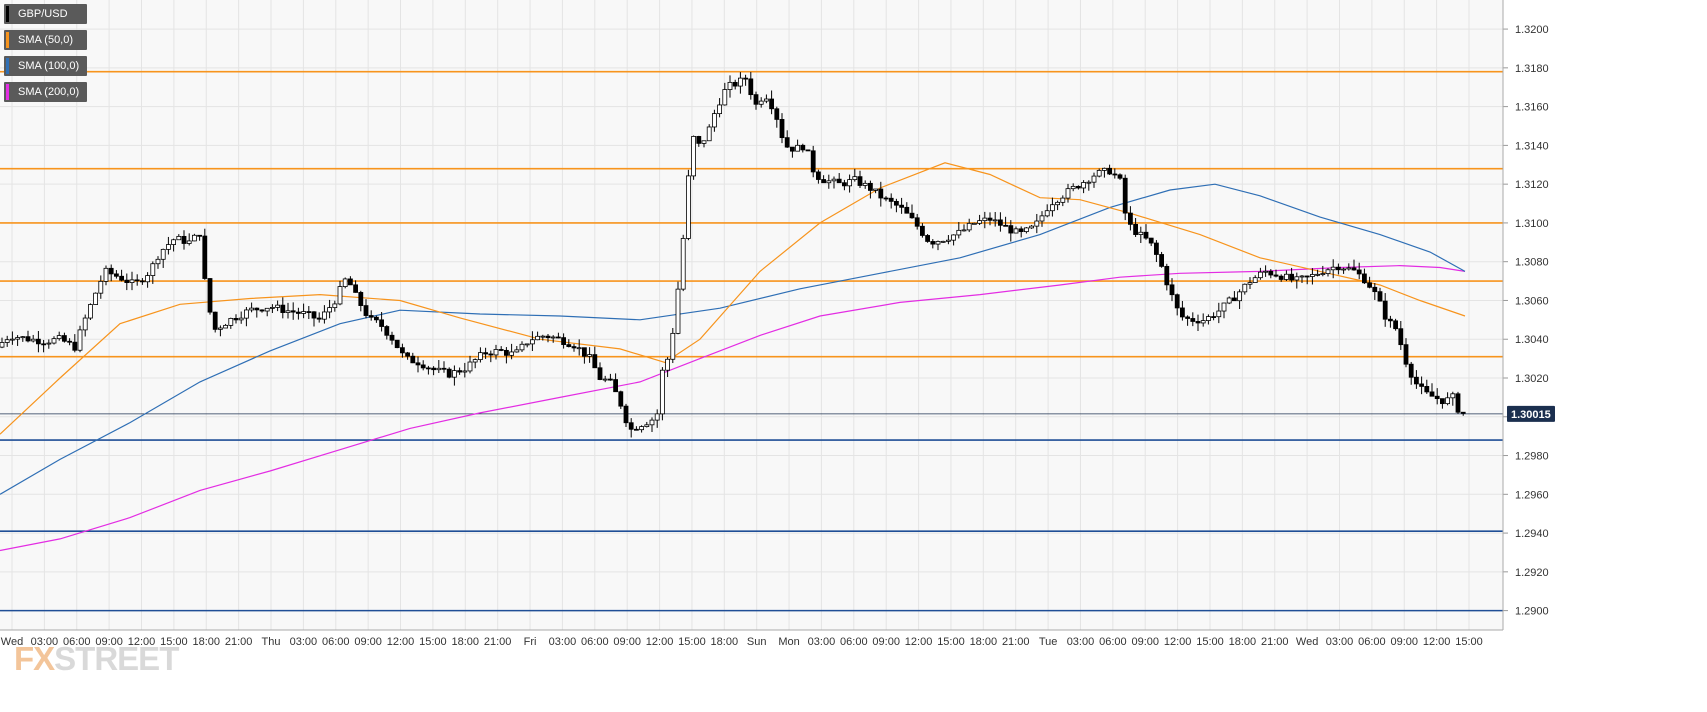 This screenshot has width=1707, height=712. I want to click on legend-item-sma50: SMA (50,0), so click(46, 40).